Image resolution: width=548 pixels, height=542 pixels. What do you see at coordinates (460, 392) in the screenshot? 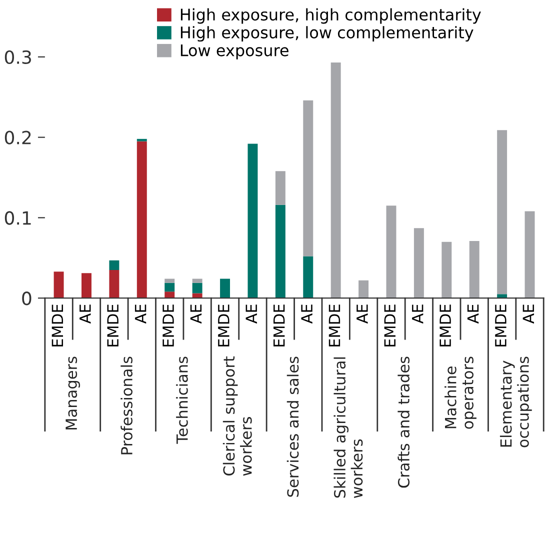
I see `text: Machine operators` at bounding box center [460, 392].